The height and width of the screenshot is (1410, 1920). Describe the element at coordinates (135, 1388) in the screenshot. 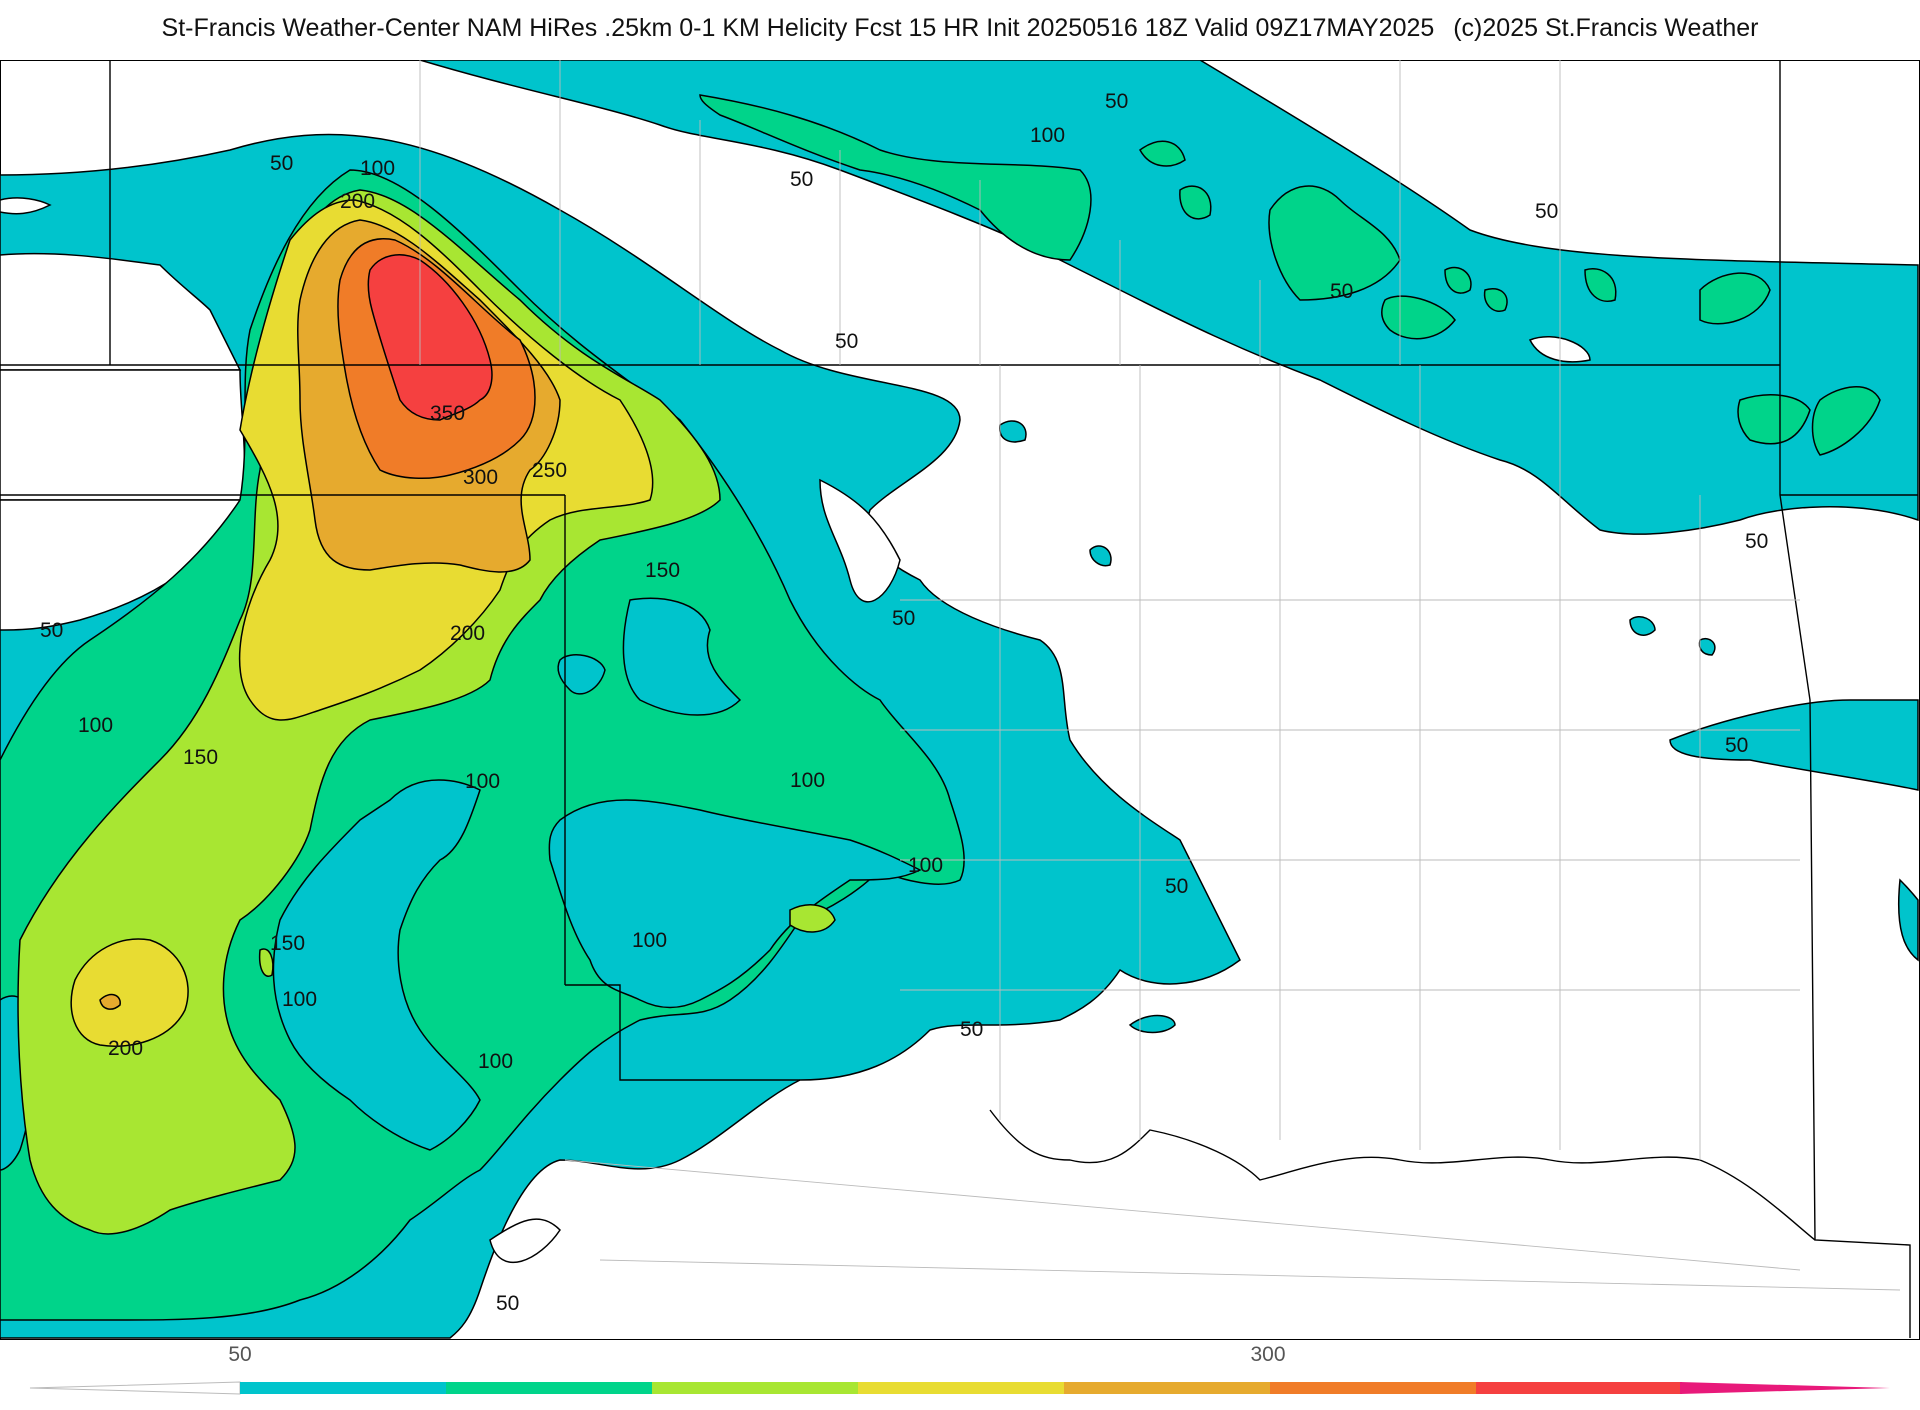

I see `colorbar-left-arrow` at that location.